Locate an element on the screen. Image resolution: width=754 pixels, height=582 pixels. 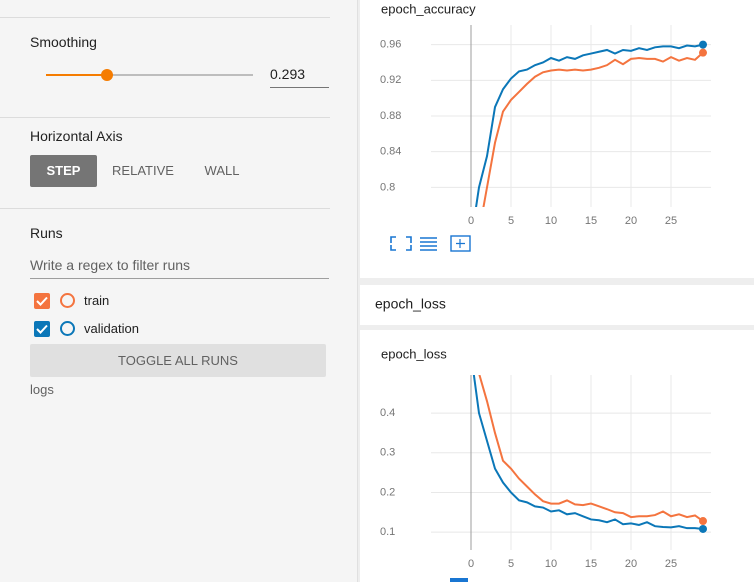
runs-label: Runs is located at coordinates (46, 233).